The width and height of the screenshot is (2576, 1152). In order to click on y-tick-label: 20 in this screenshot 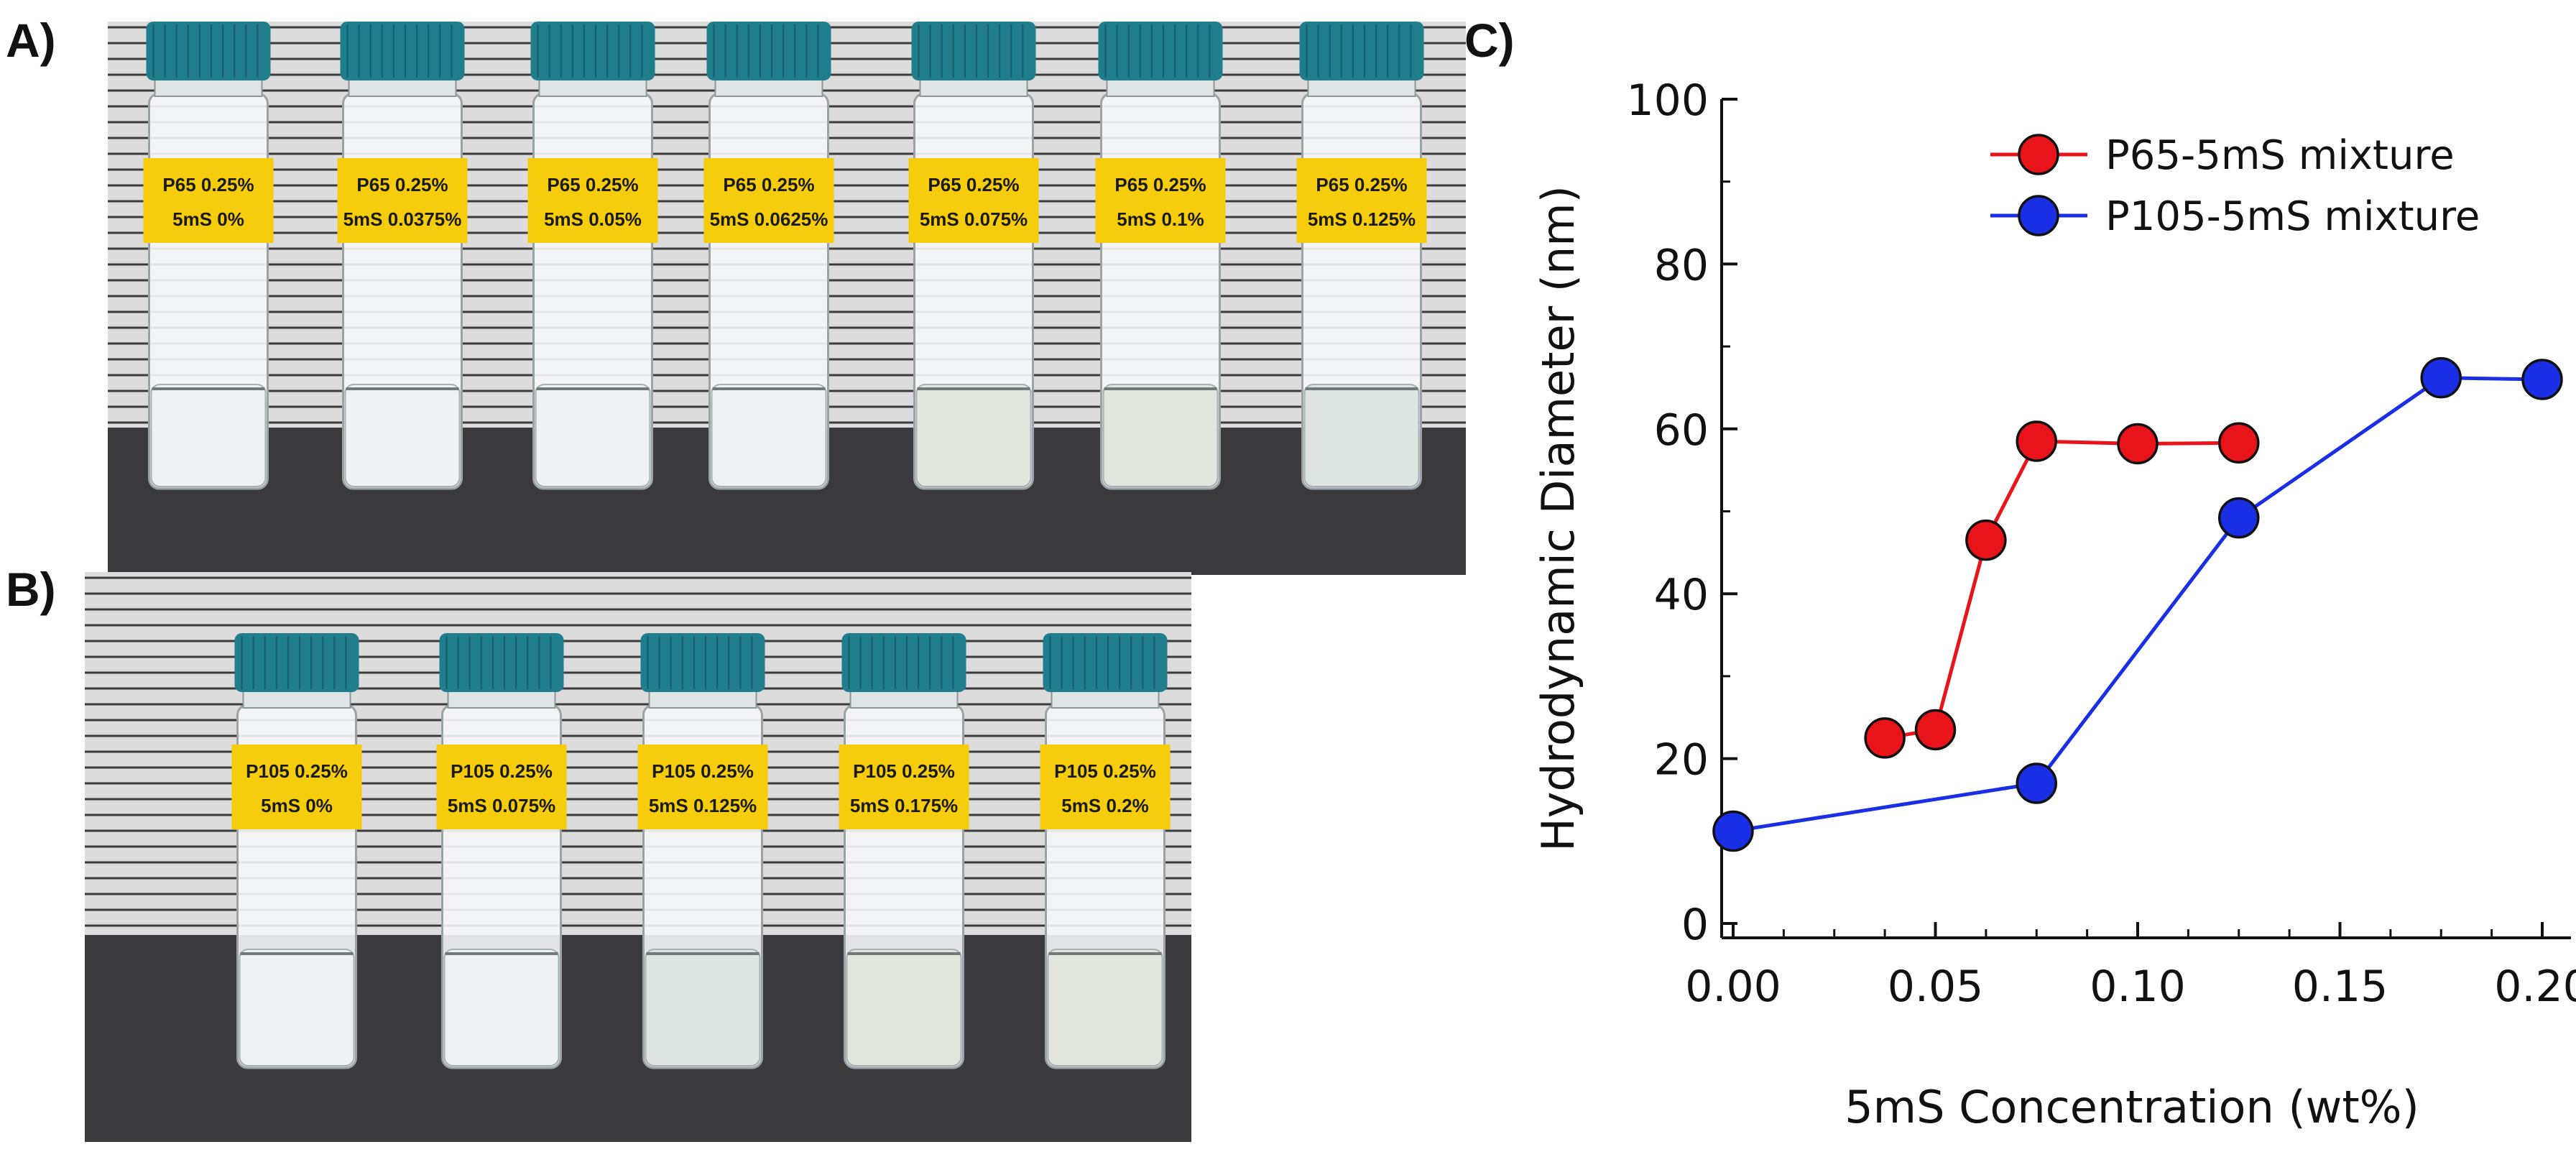, I will do `click(1682, 760)`.